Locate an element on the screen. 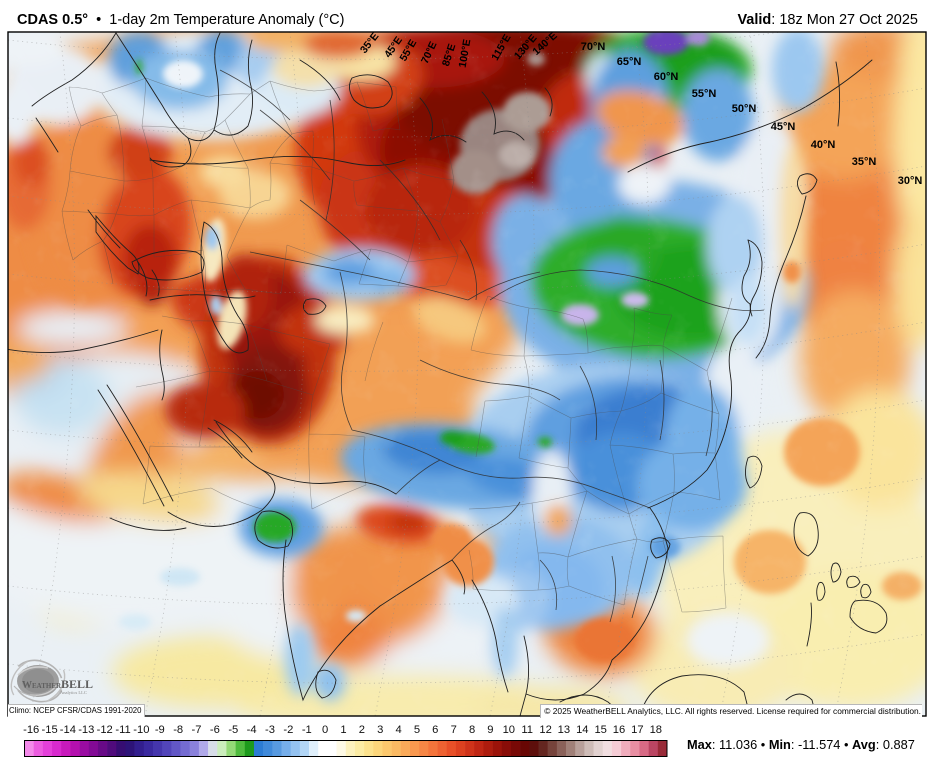  svg-text: 100°E is located at coordinates (465, 53).